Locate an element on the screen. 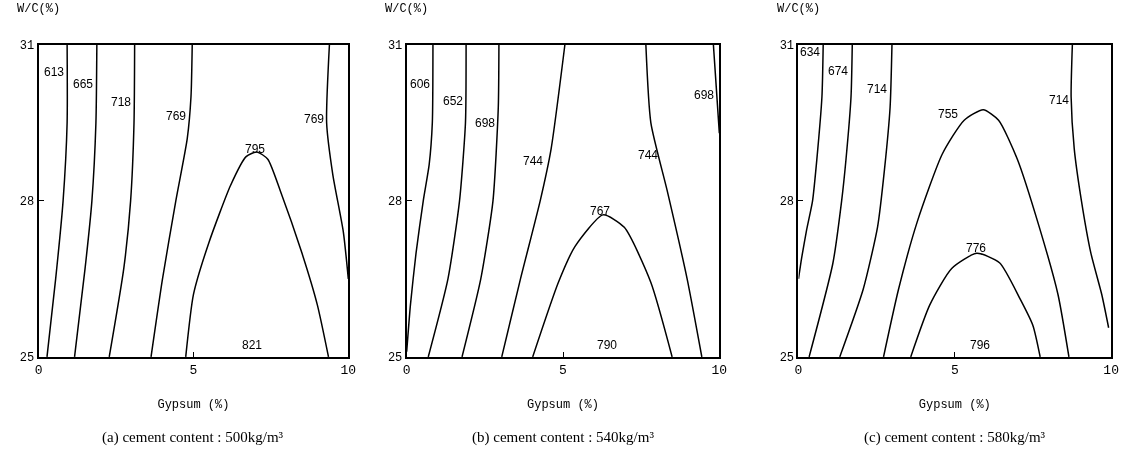 This screenshot has width=1132, height=456. text: (b) cement content : 540kg/m³ is located at coordinates (563, 437).